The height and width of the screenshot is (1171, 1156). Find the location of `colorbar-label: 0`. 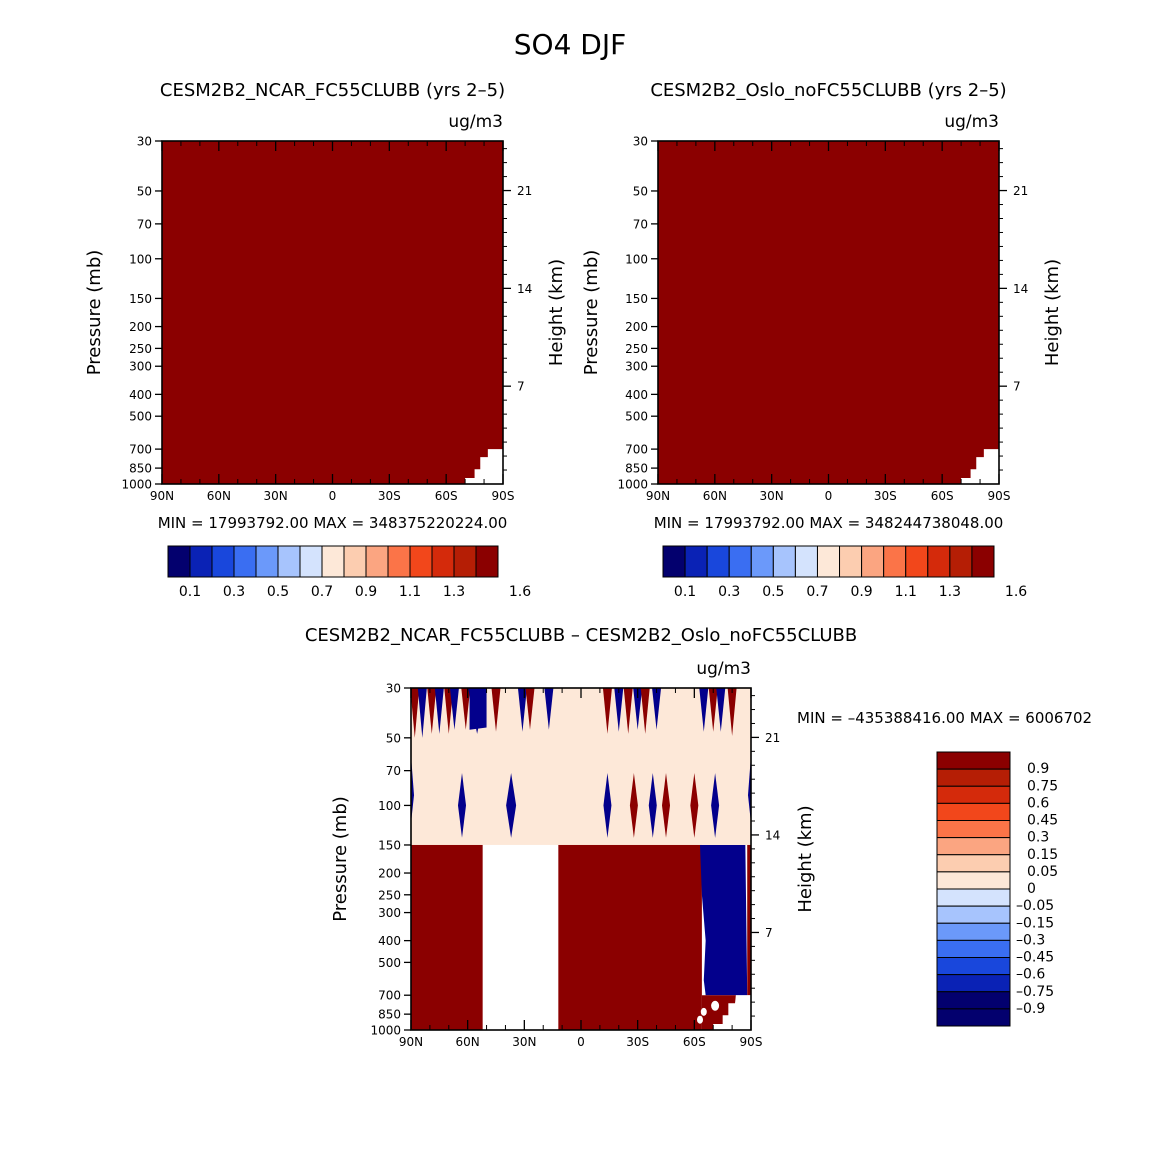

colorbar-label: 0 is located at coordinates (1031, 889).